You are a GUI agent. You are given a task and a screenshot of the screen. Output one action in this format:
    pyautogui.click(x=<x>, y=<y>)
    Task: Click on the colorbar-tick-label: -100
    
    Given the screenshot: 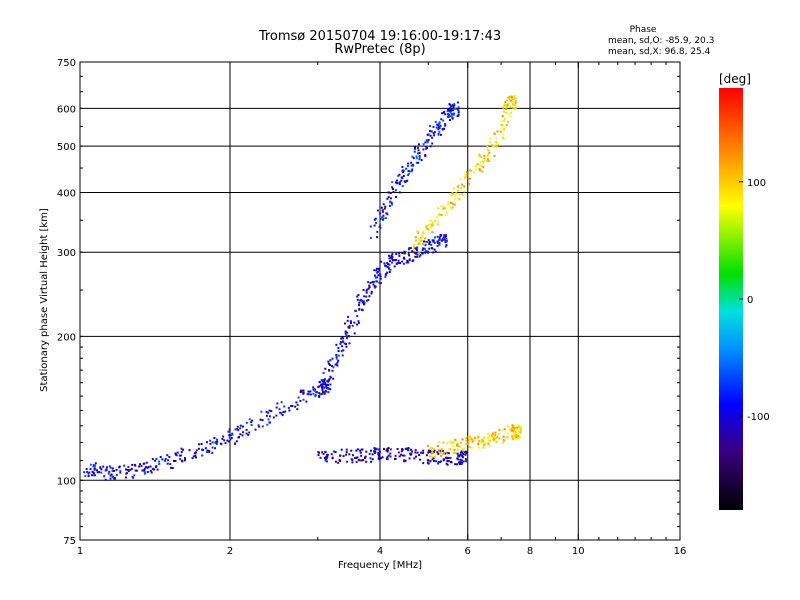 What is the action you would take?
    pyautogui.click(x=758, y=417)
    